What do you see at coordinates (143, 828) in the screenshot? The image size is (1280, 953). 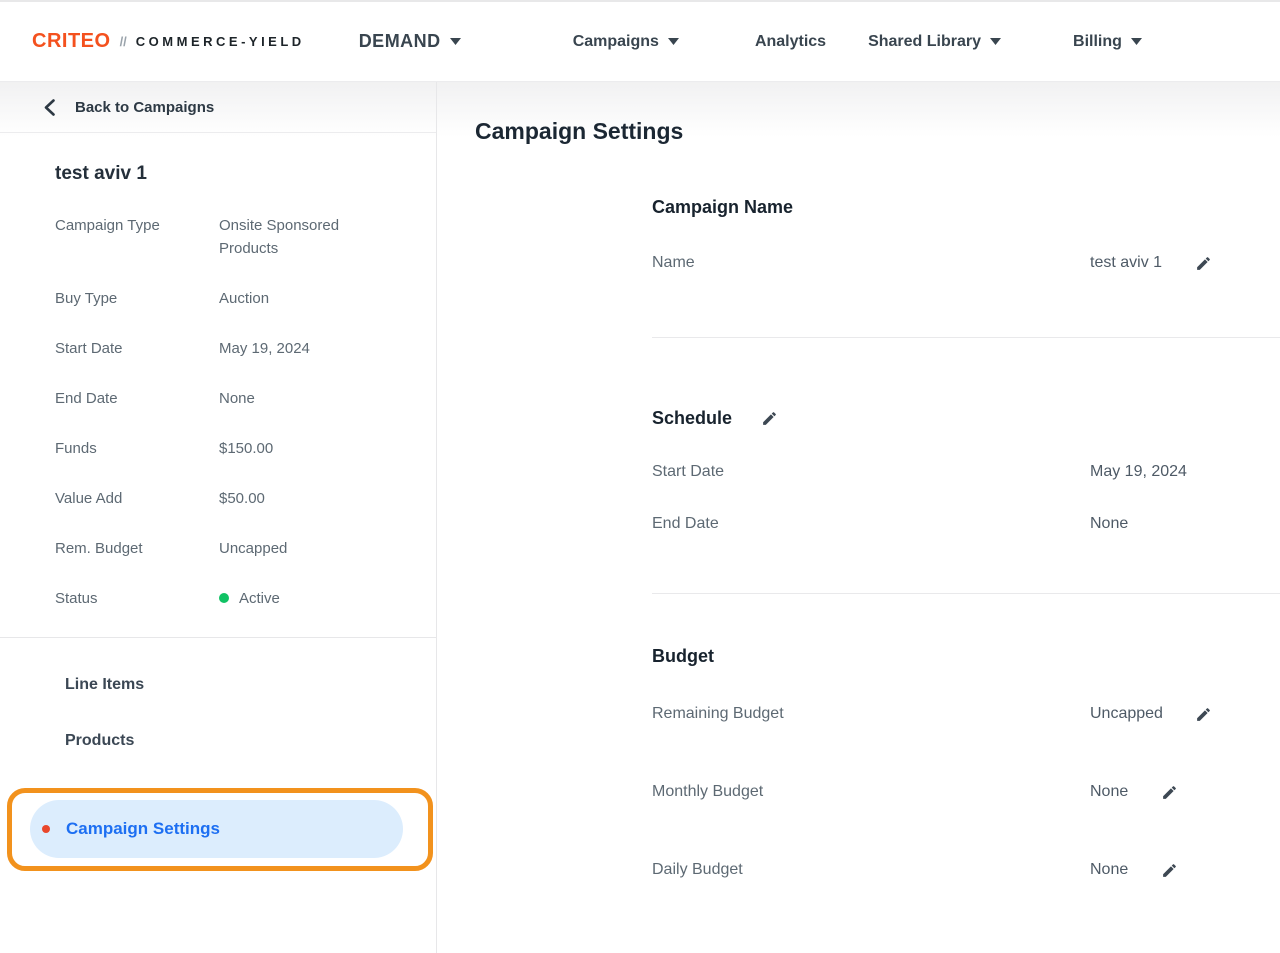 I see `sidebar-item-label: Campaign Settings` at bounding box center [143, 828].